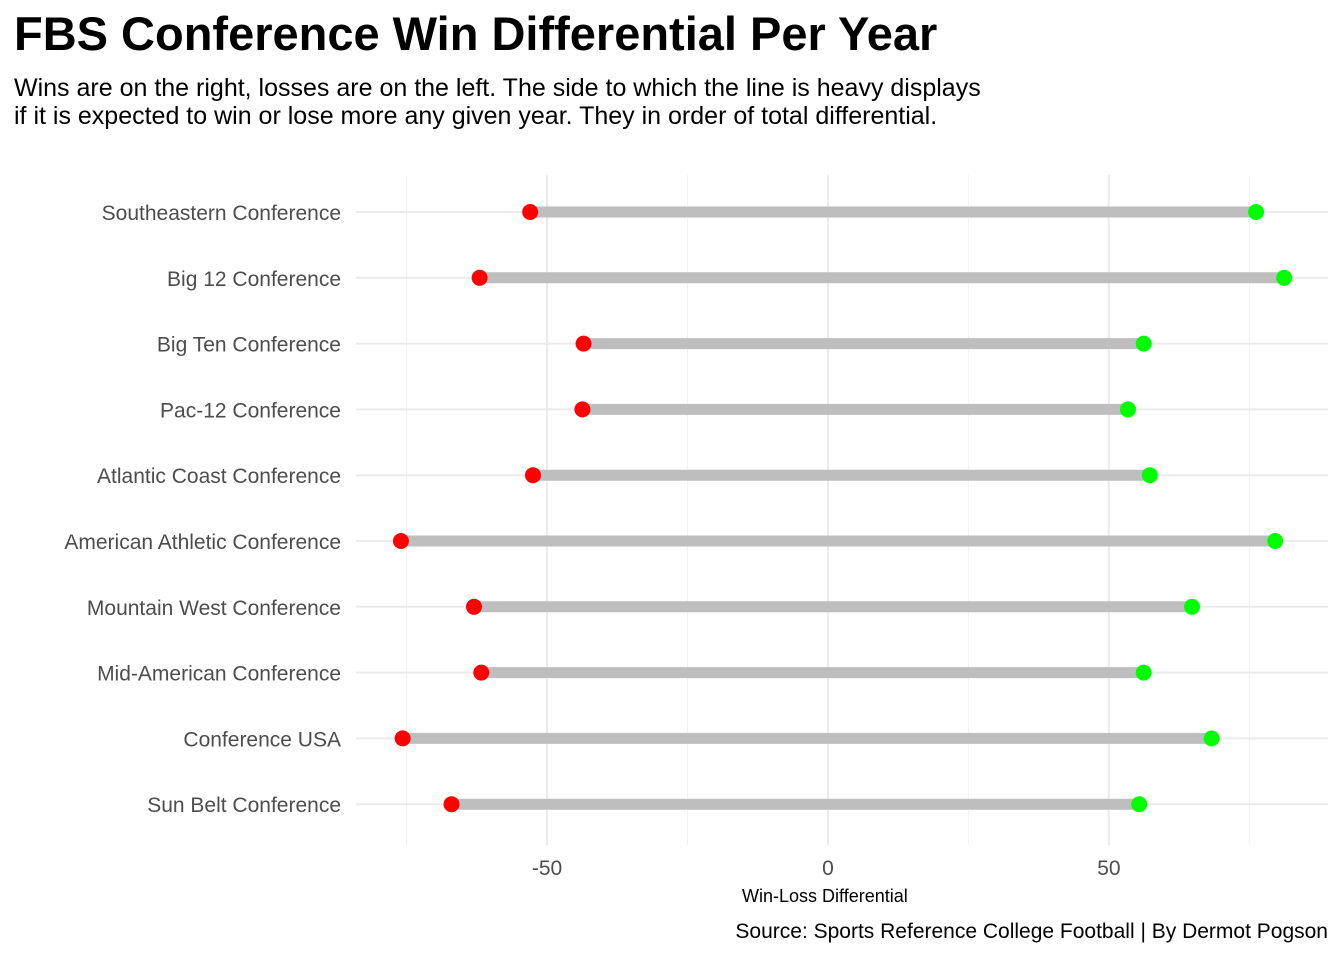 The image size is (1344, 960). Describe the element at coordinates (547, 868) in the screenshot. I see `x-tick-label: -50` at that location.